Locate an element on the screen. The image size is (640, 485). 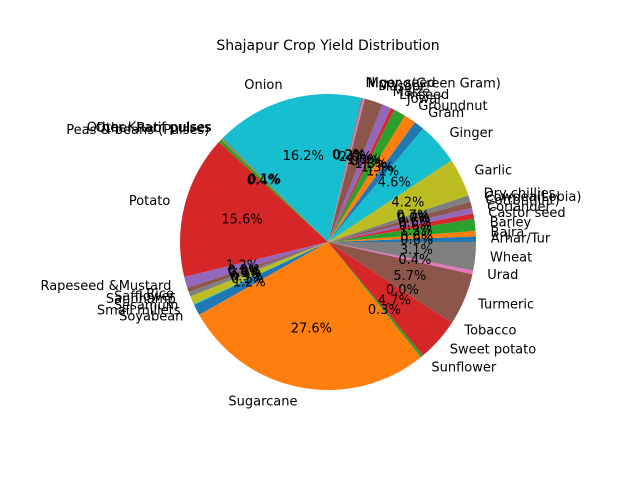
slice-peas-beans-pulses is located at coordinates (273, 190).